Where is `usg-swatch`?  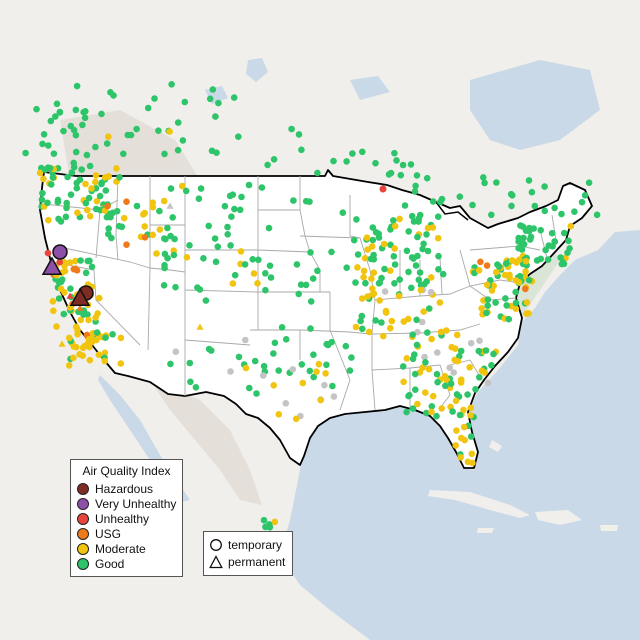
usg-swatch is located at coordinates (83, 534).